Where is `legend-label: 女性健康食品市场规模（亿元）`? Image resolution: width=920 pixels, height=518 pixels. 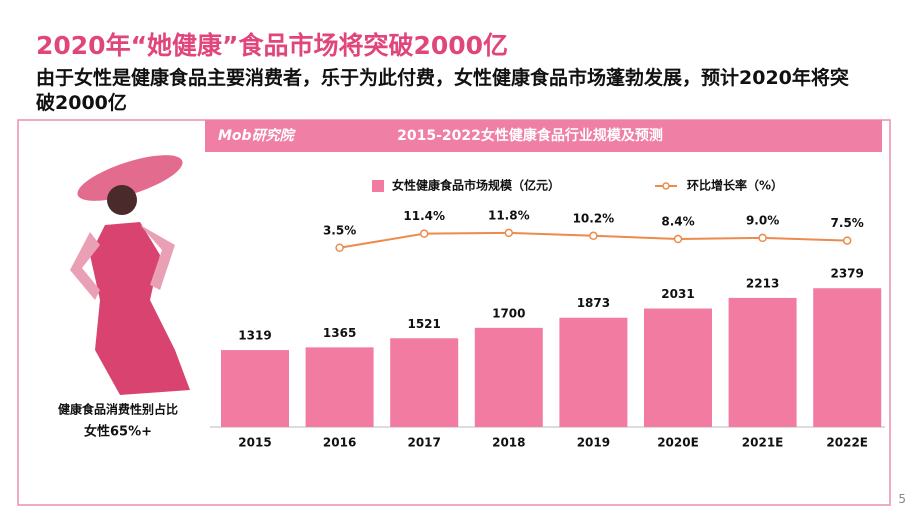
legend-label: 女性健康食品市场规模（亿元） is located at coordinates (476, 185).